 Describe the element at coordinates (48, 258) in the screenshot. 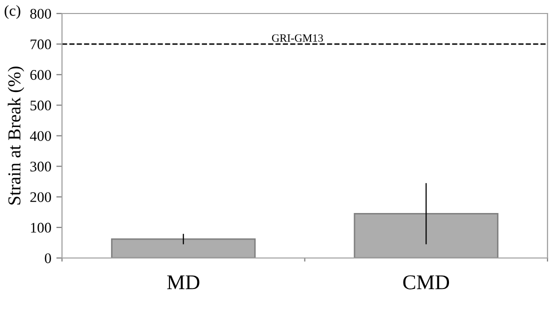

I see `y-tick-label: 0` at that location.